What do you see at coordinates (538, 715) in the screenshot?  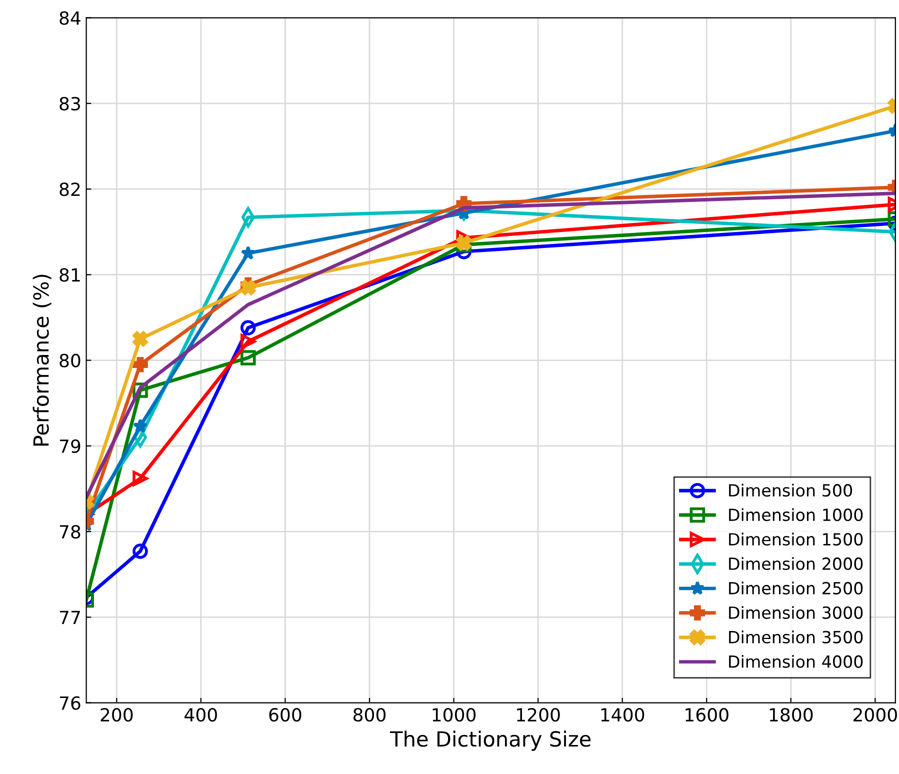 I see `x-tick-label: 1200` at bounding box center [538, 715].